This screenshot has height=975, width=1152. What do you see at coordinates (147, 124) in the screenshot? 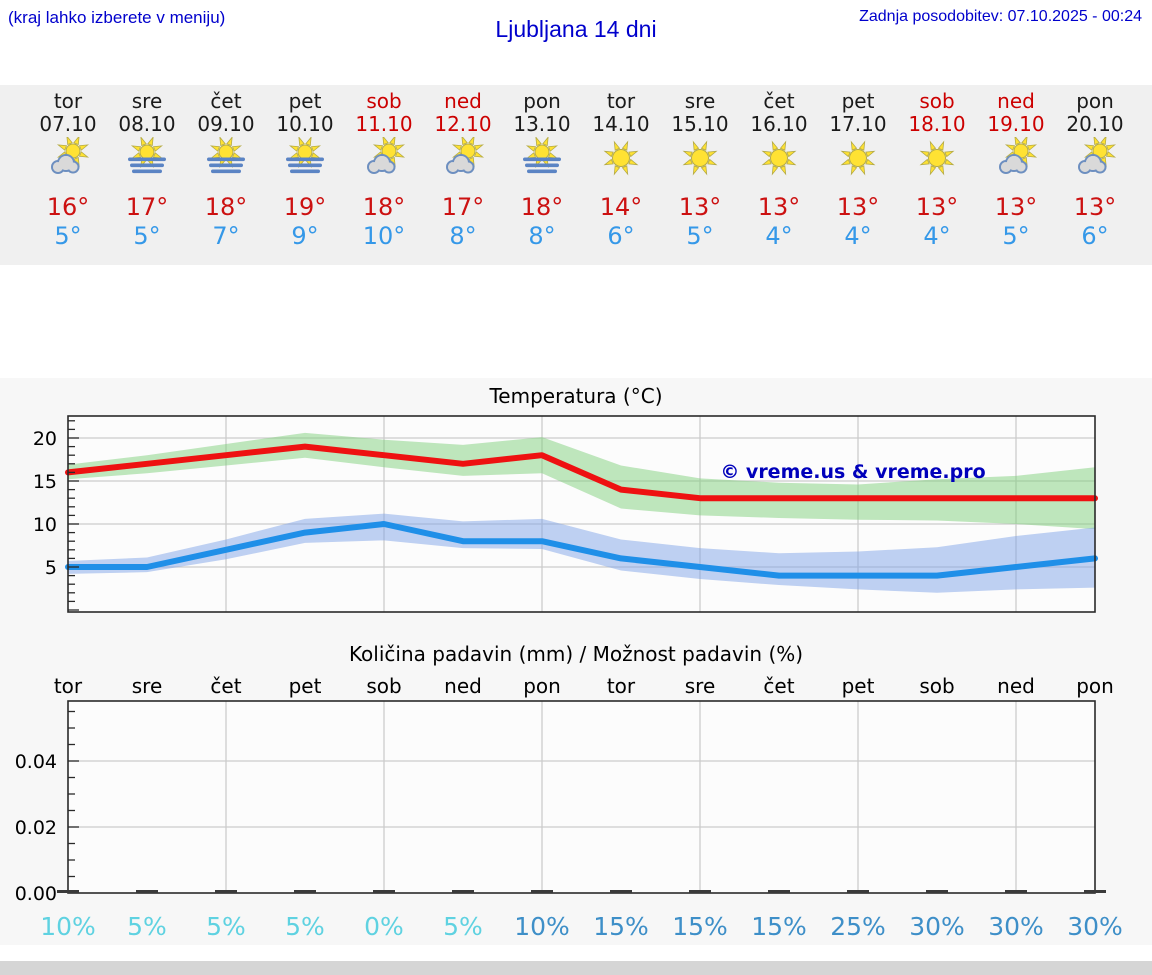
I see `day-date: 08.10` at bounding box center [147, 124].